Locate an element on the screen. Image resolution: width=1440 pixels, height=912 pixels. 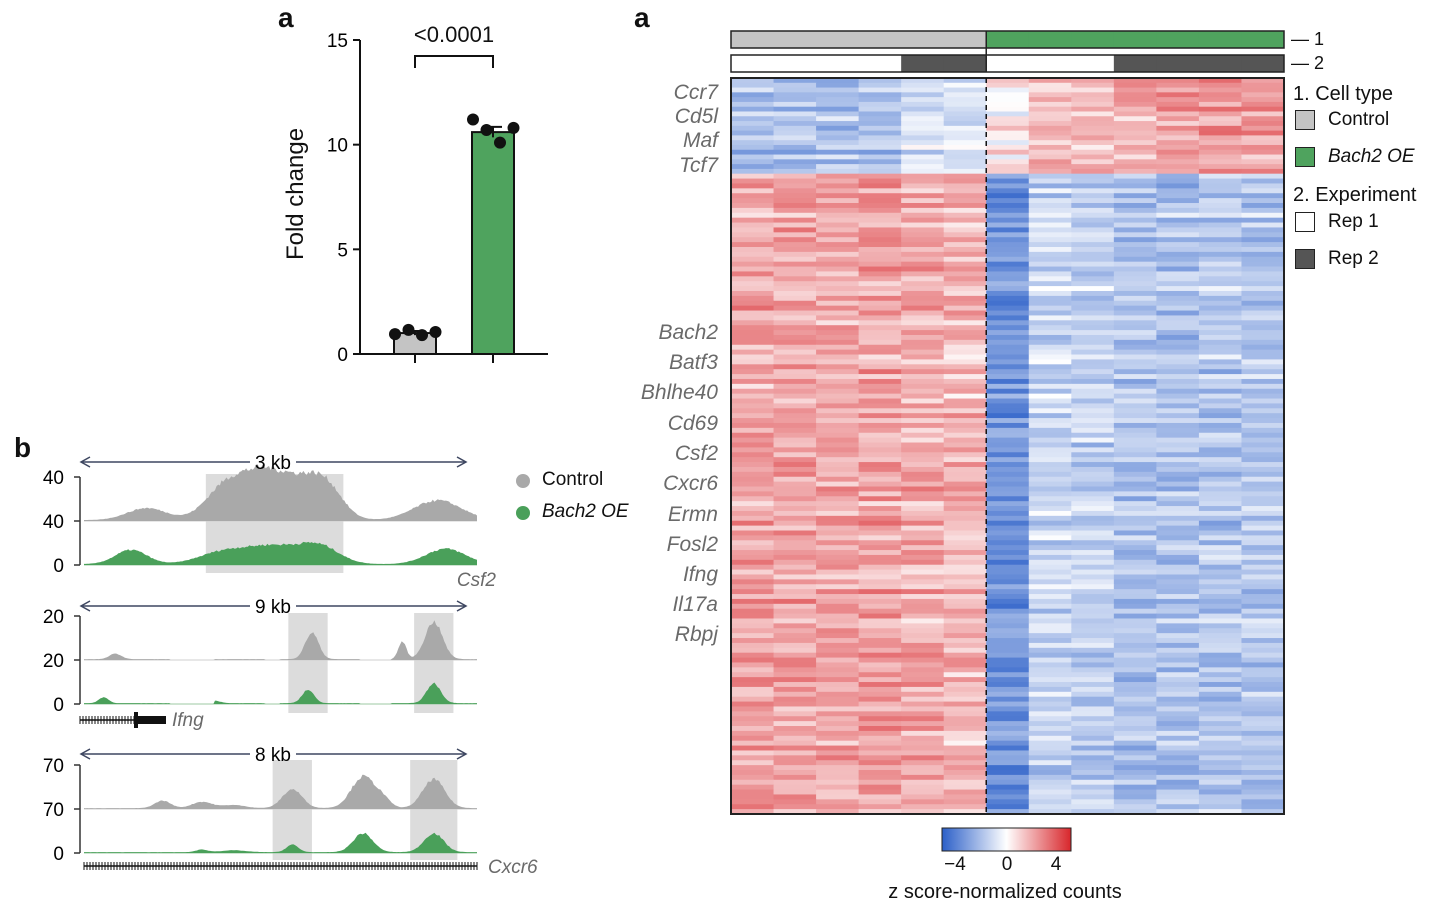
experiment-annotation is located at coordinates (923, 63).